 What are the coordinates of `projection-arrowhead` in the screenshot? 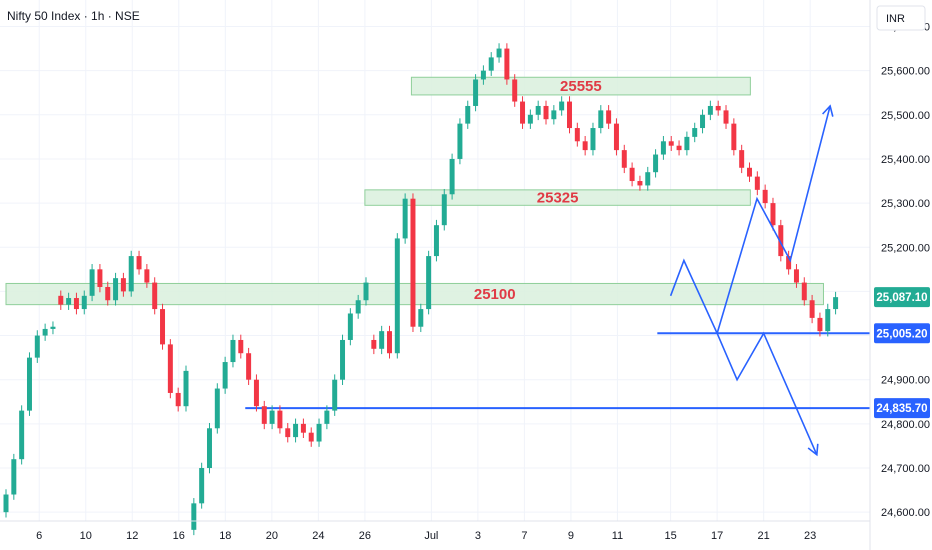 It's located at (813, 450).